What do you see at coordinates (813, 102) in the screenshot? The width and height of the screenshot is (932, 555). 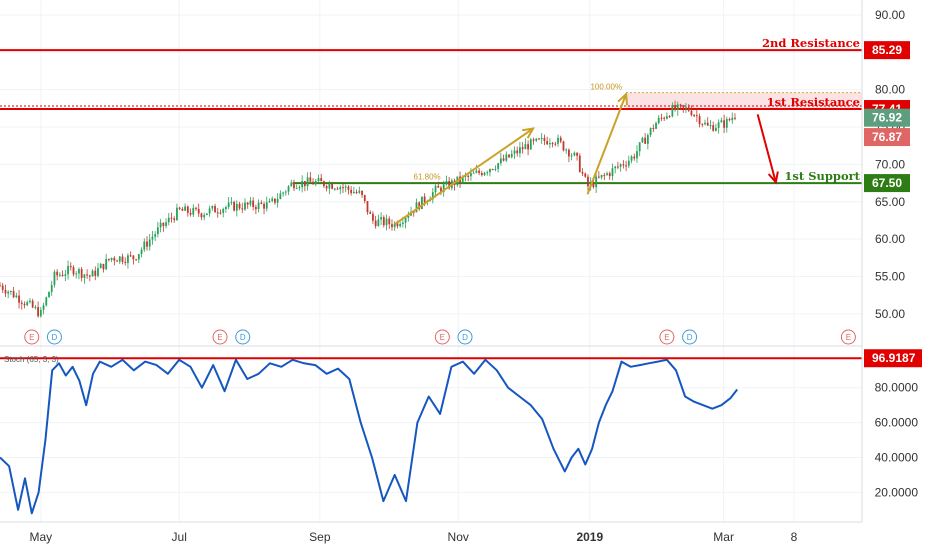 I see `level-name-label: 1st Resistance` at bounding box center [813, 102].